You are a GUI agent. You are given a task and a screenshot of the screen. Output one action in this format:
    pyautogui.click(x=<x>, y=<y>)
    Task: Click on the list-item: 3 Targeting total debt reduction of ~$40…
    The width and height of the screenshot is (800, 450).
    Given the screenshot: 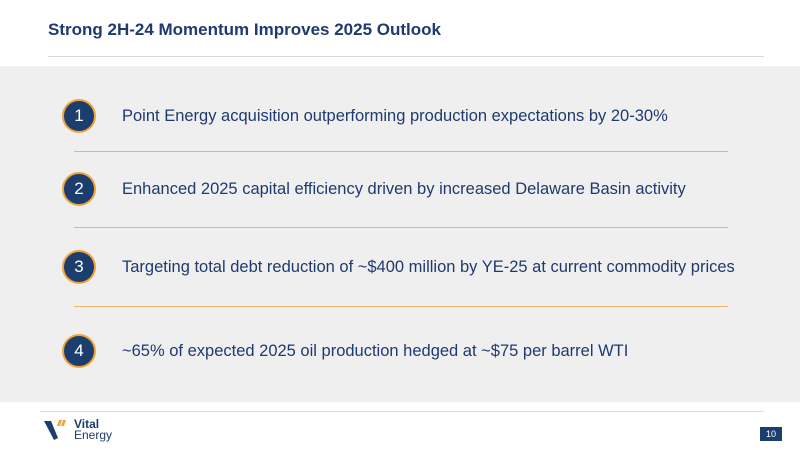 What is the action you would take?
    pyautogui.click(x=398, y=267)
    